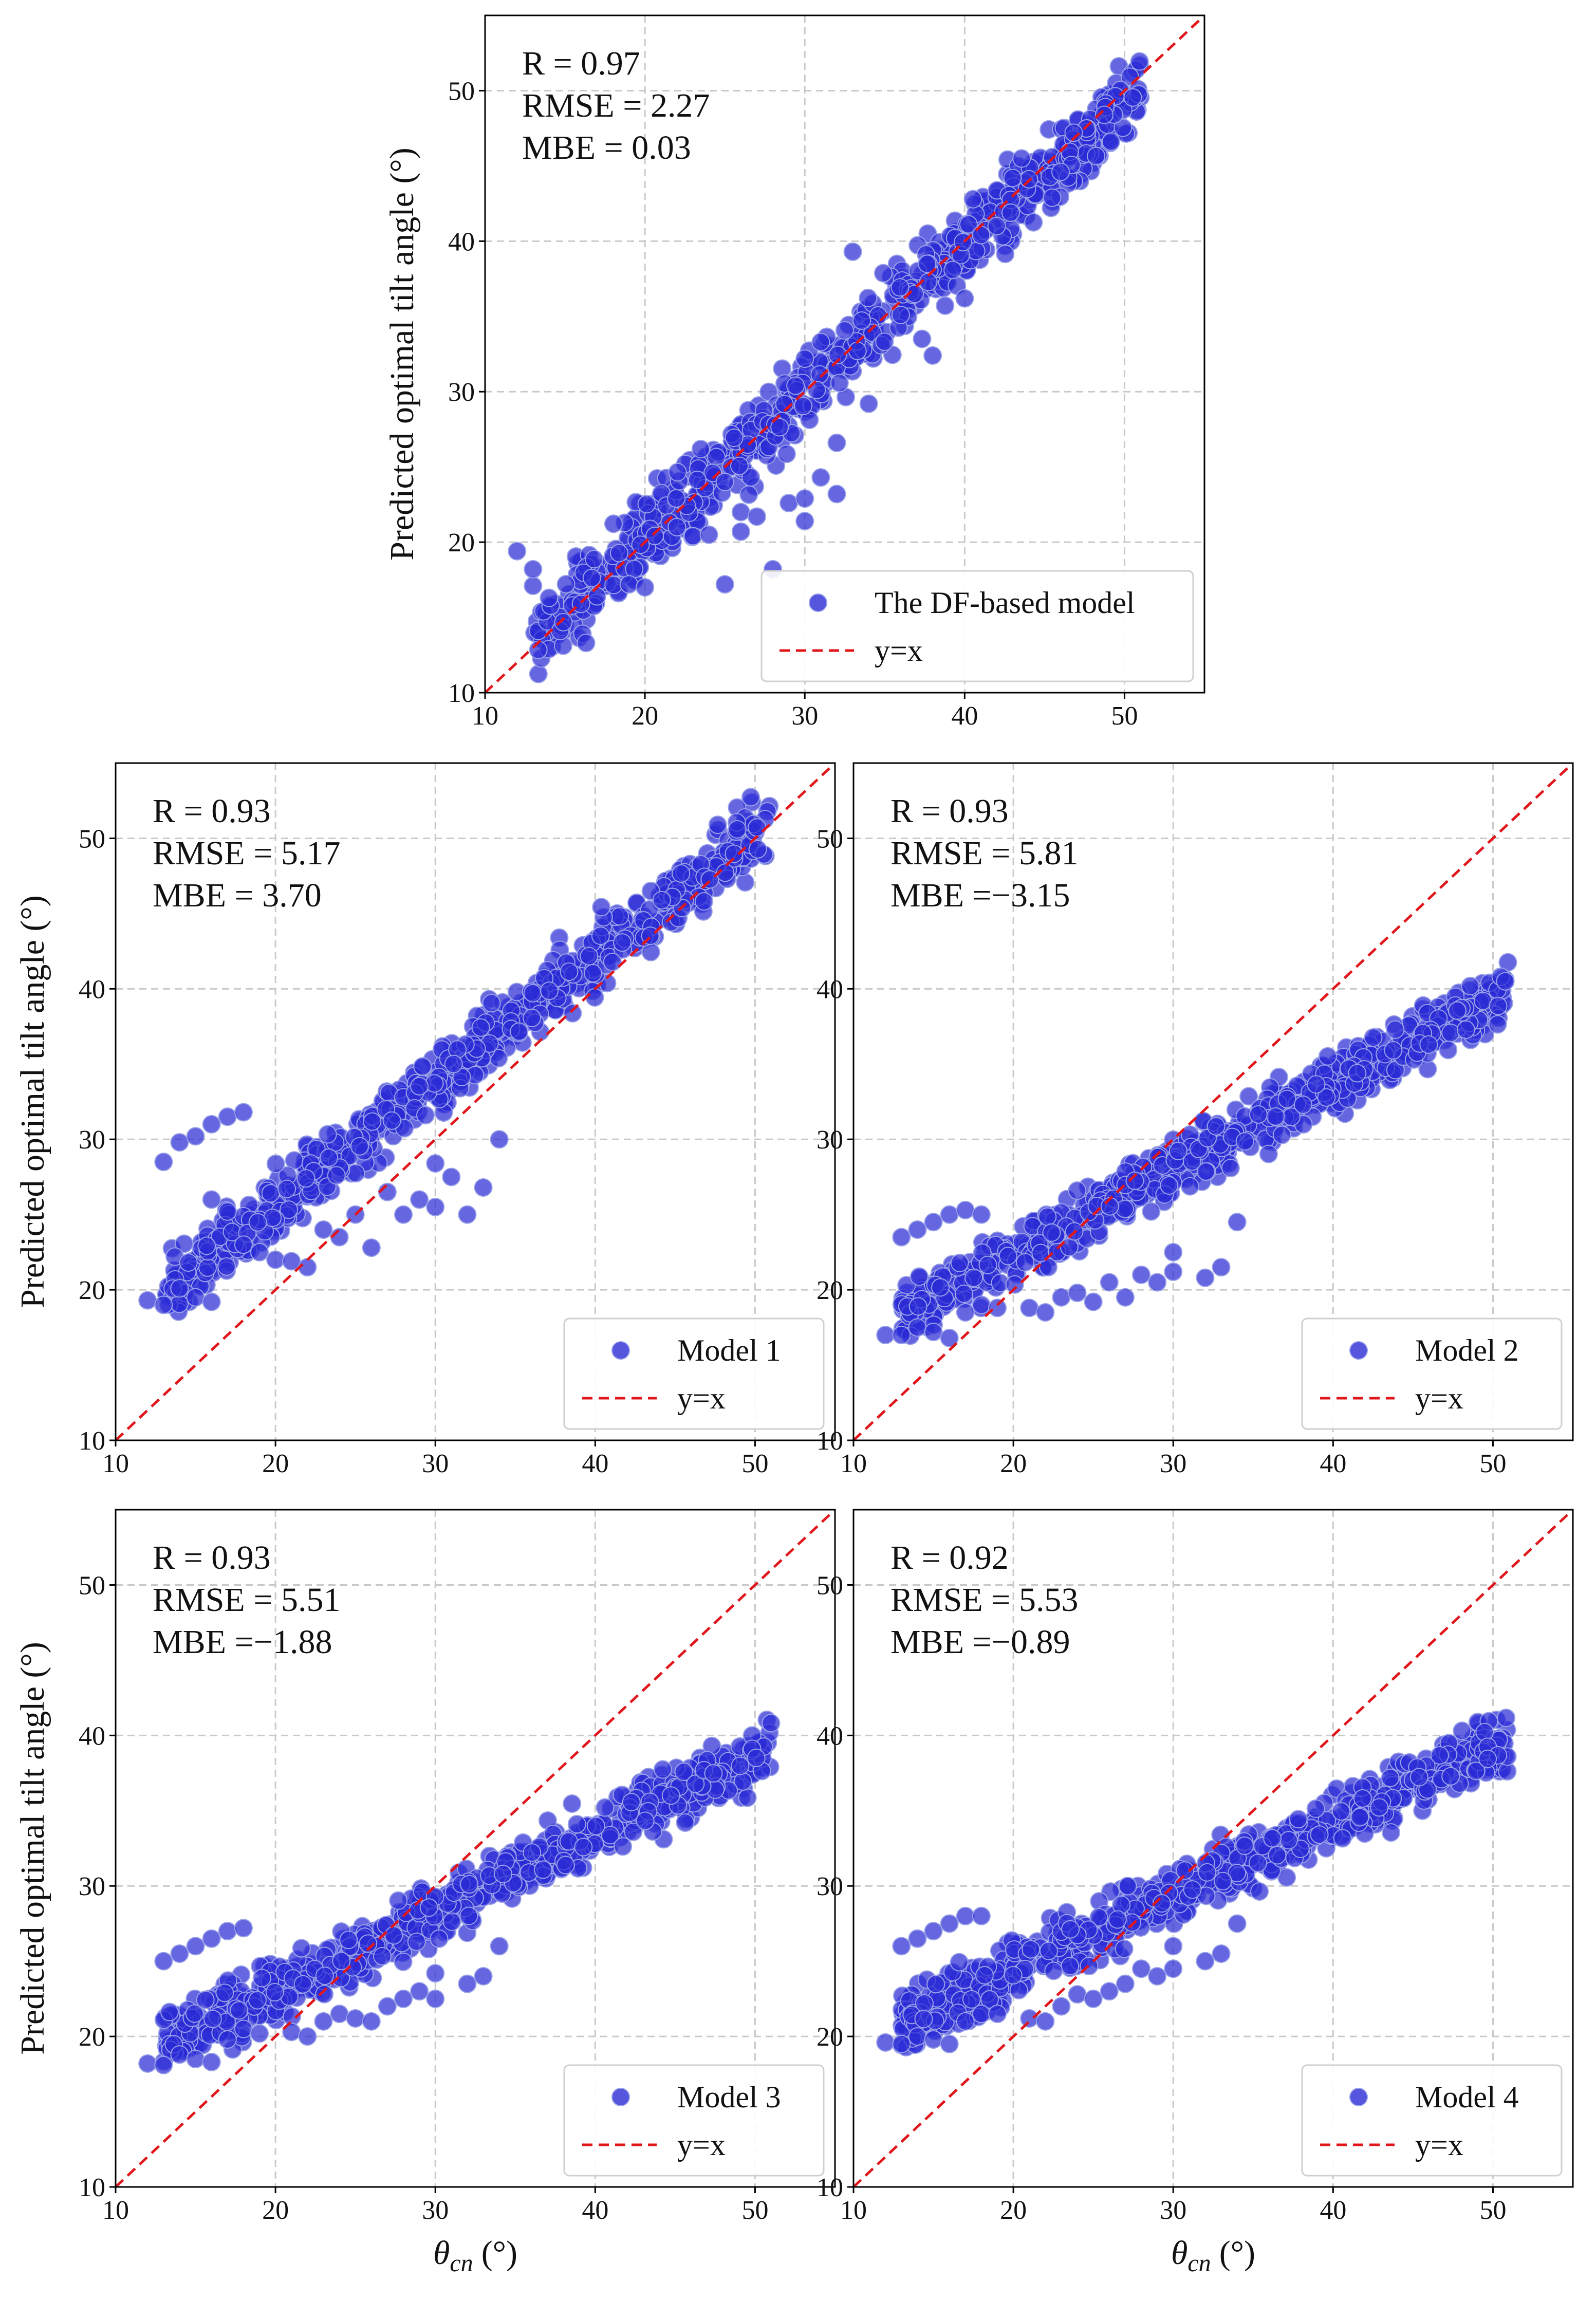  Describe the element at coordinates (830, 989) in the screenshot. I see `y-tick-label: 40` at that location.